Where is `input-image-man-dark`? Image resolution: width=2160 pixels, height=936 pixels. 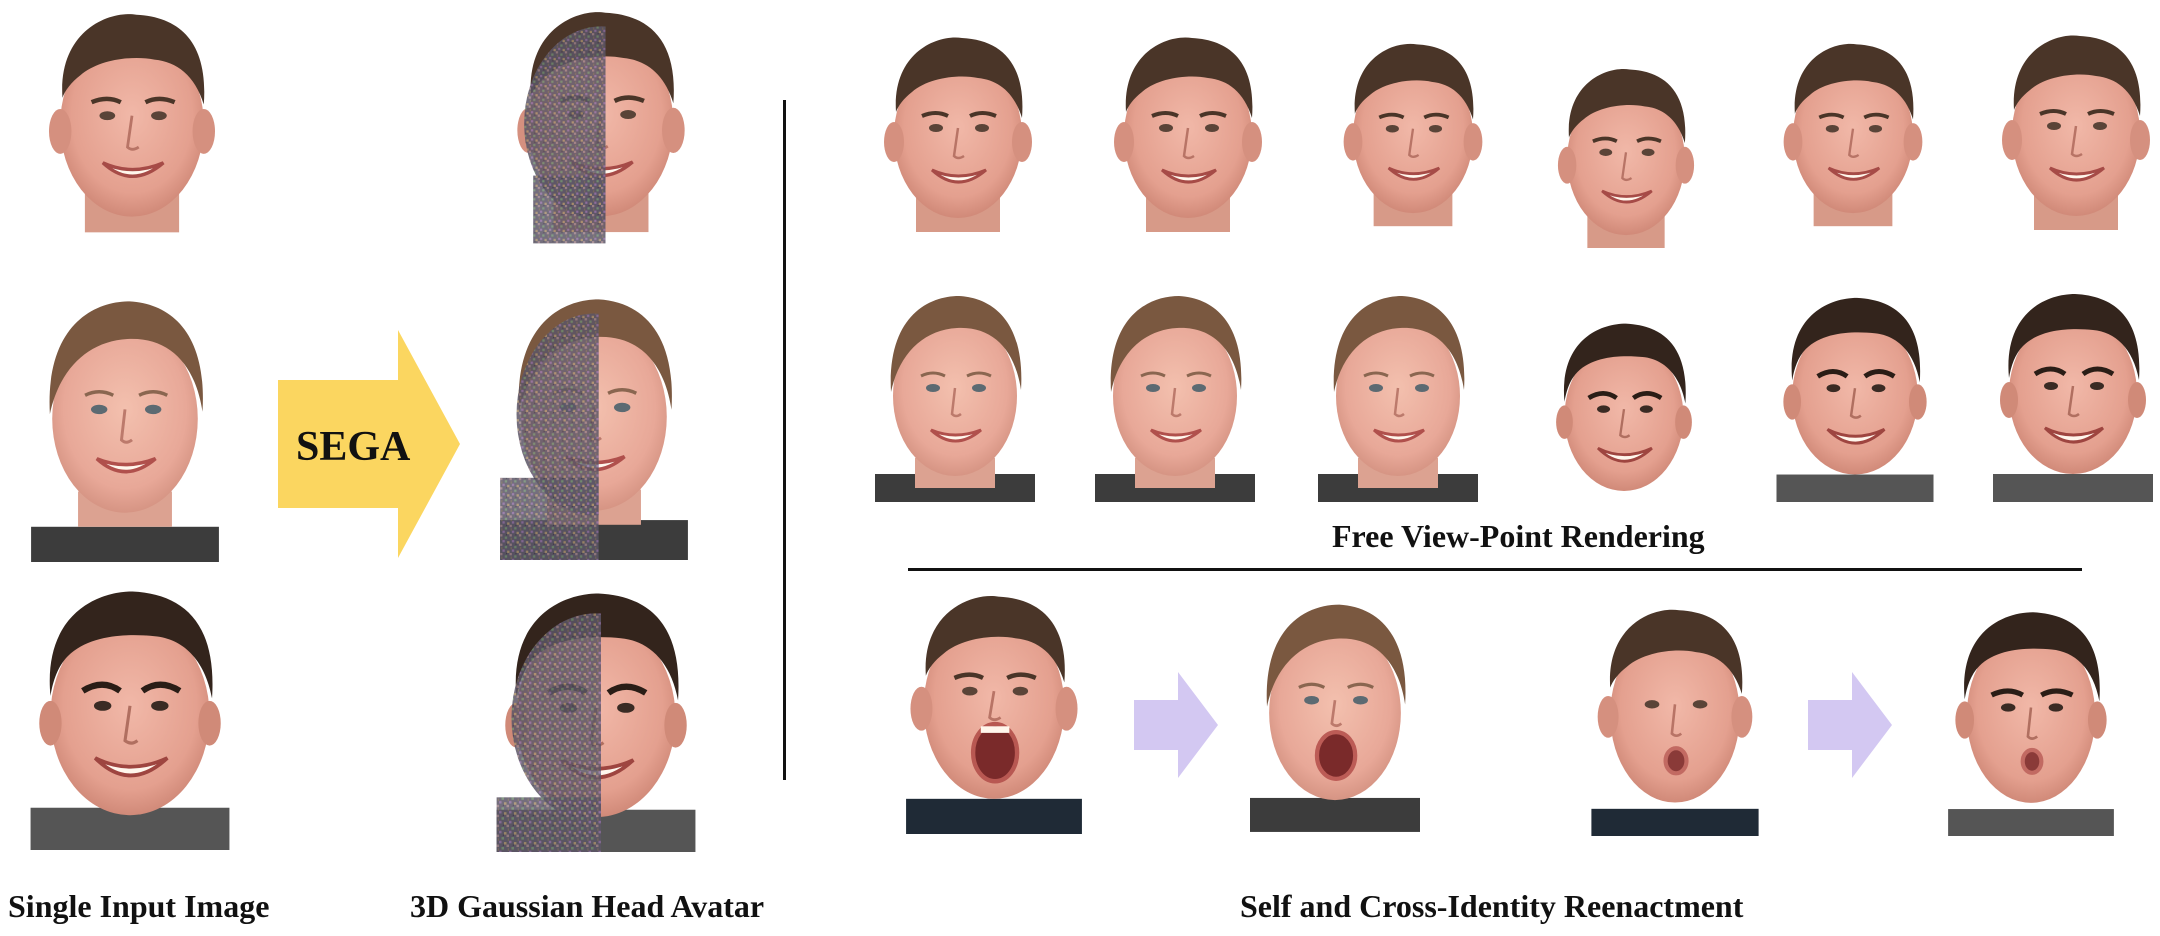 input-image-man-dark is located at coordinates (130, 717).